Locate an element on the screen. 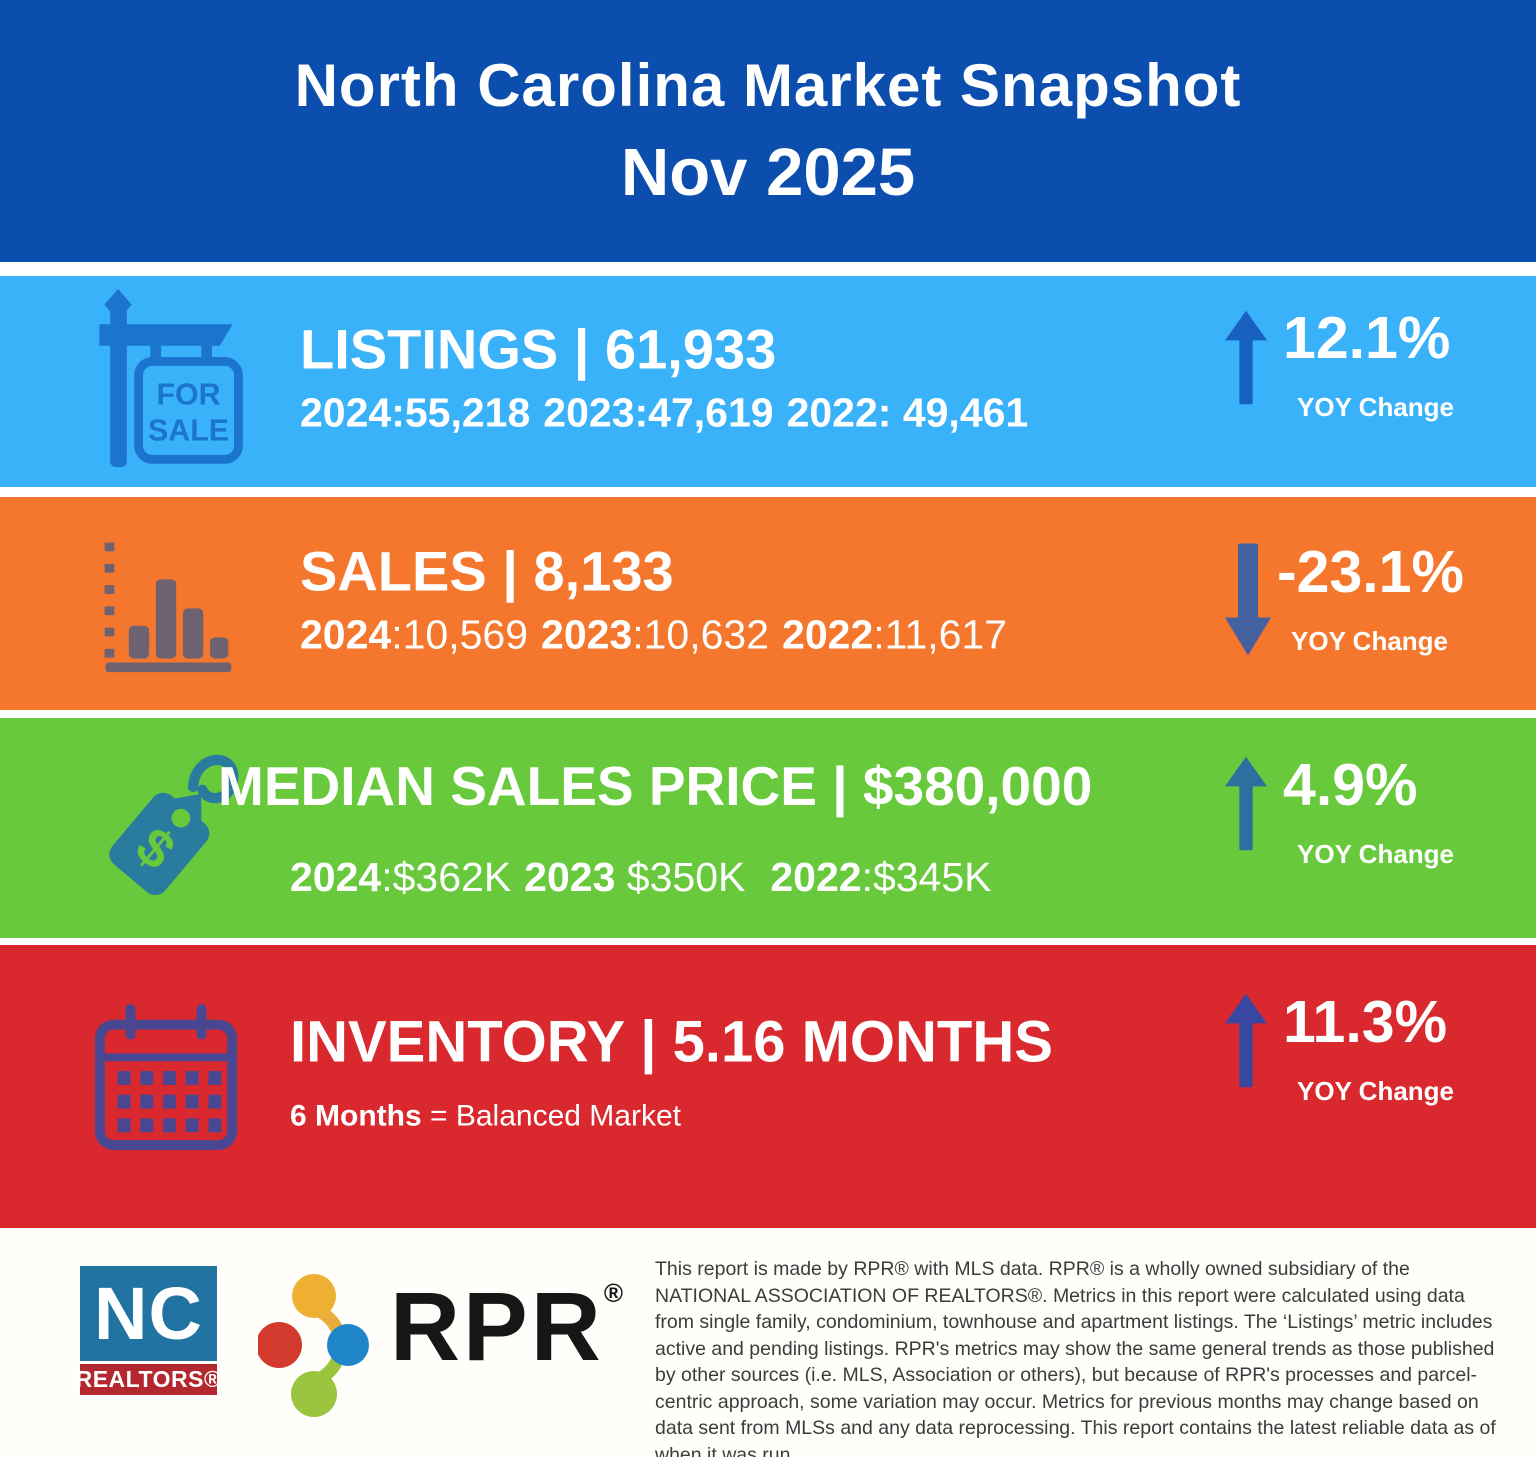  inventory-yoy-label: YOY Change is located at coordinates (1376, 1091).